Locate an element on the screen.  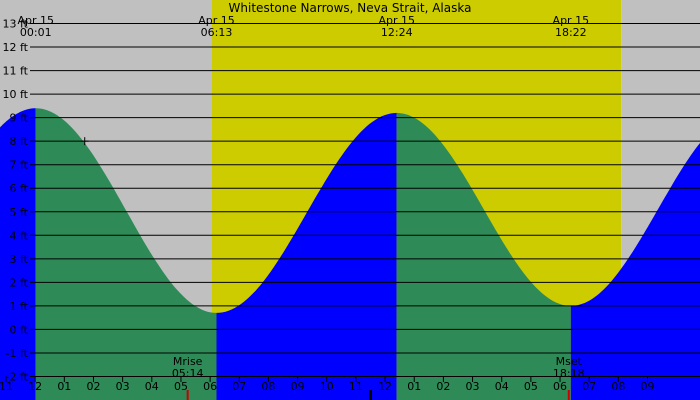
y-tick-label: 10 ft is located at coordinates (16, 94).